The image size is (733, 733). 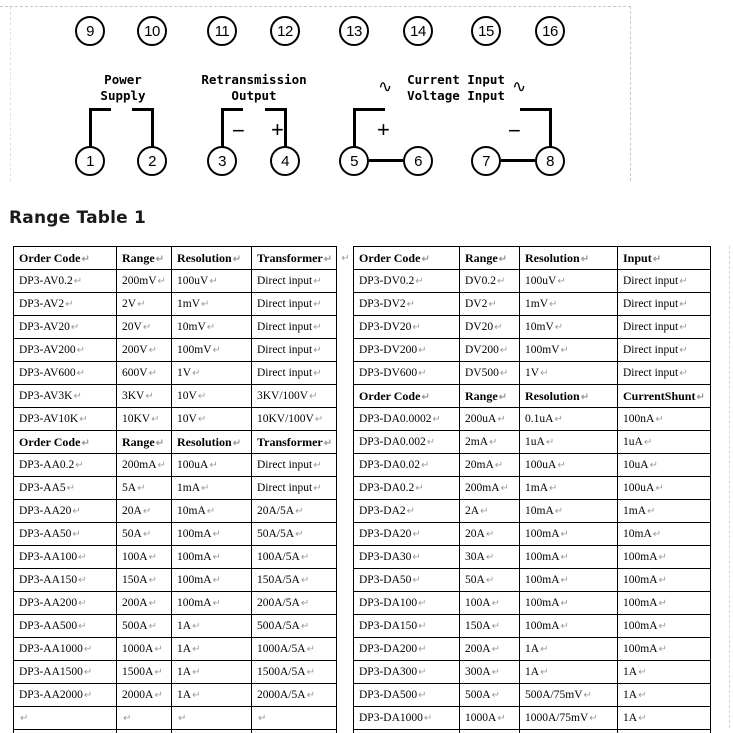 What do you see at coordinates (532, 649) in the screenshot?
I see `table-row: DP3-DA200↵ 200A↵ 1A↵ 100mA↵` at bounding box center [532, 649].